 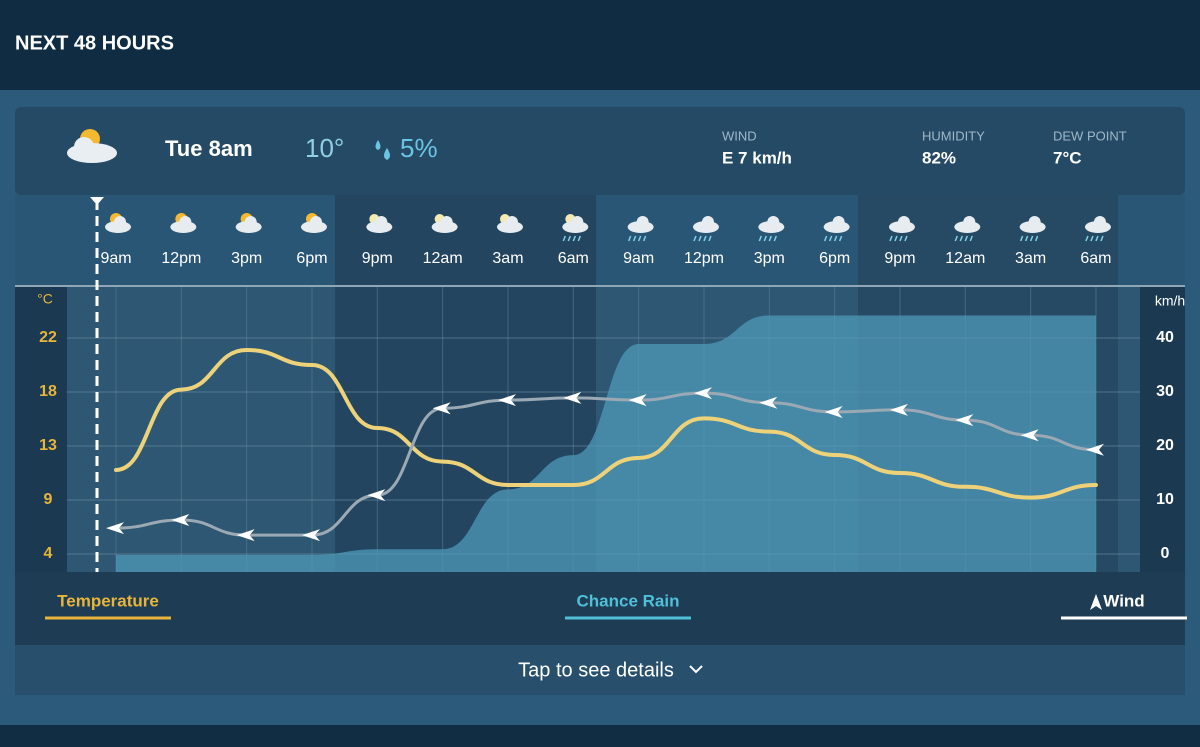 I want to click on rain-icon, so click(x=382, y=150).